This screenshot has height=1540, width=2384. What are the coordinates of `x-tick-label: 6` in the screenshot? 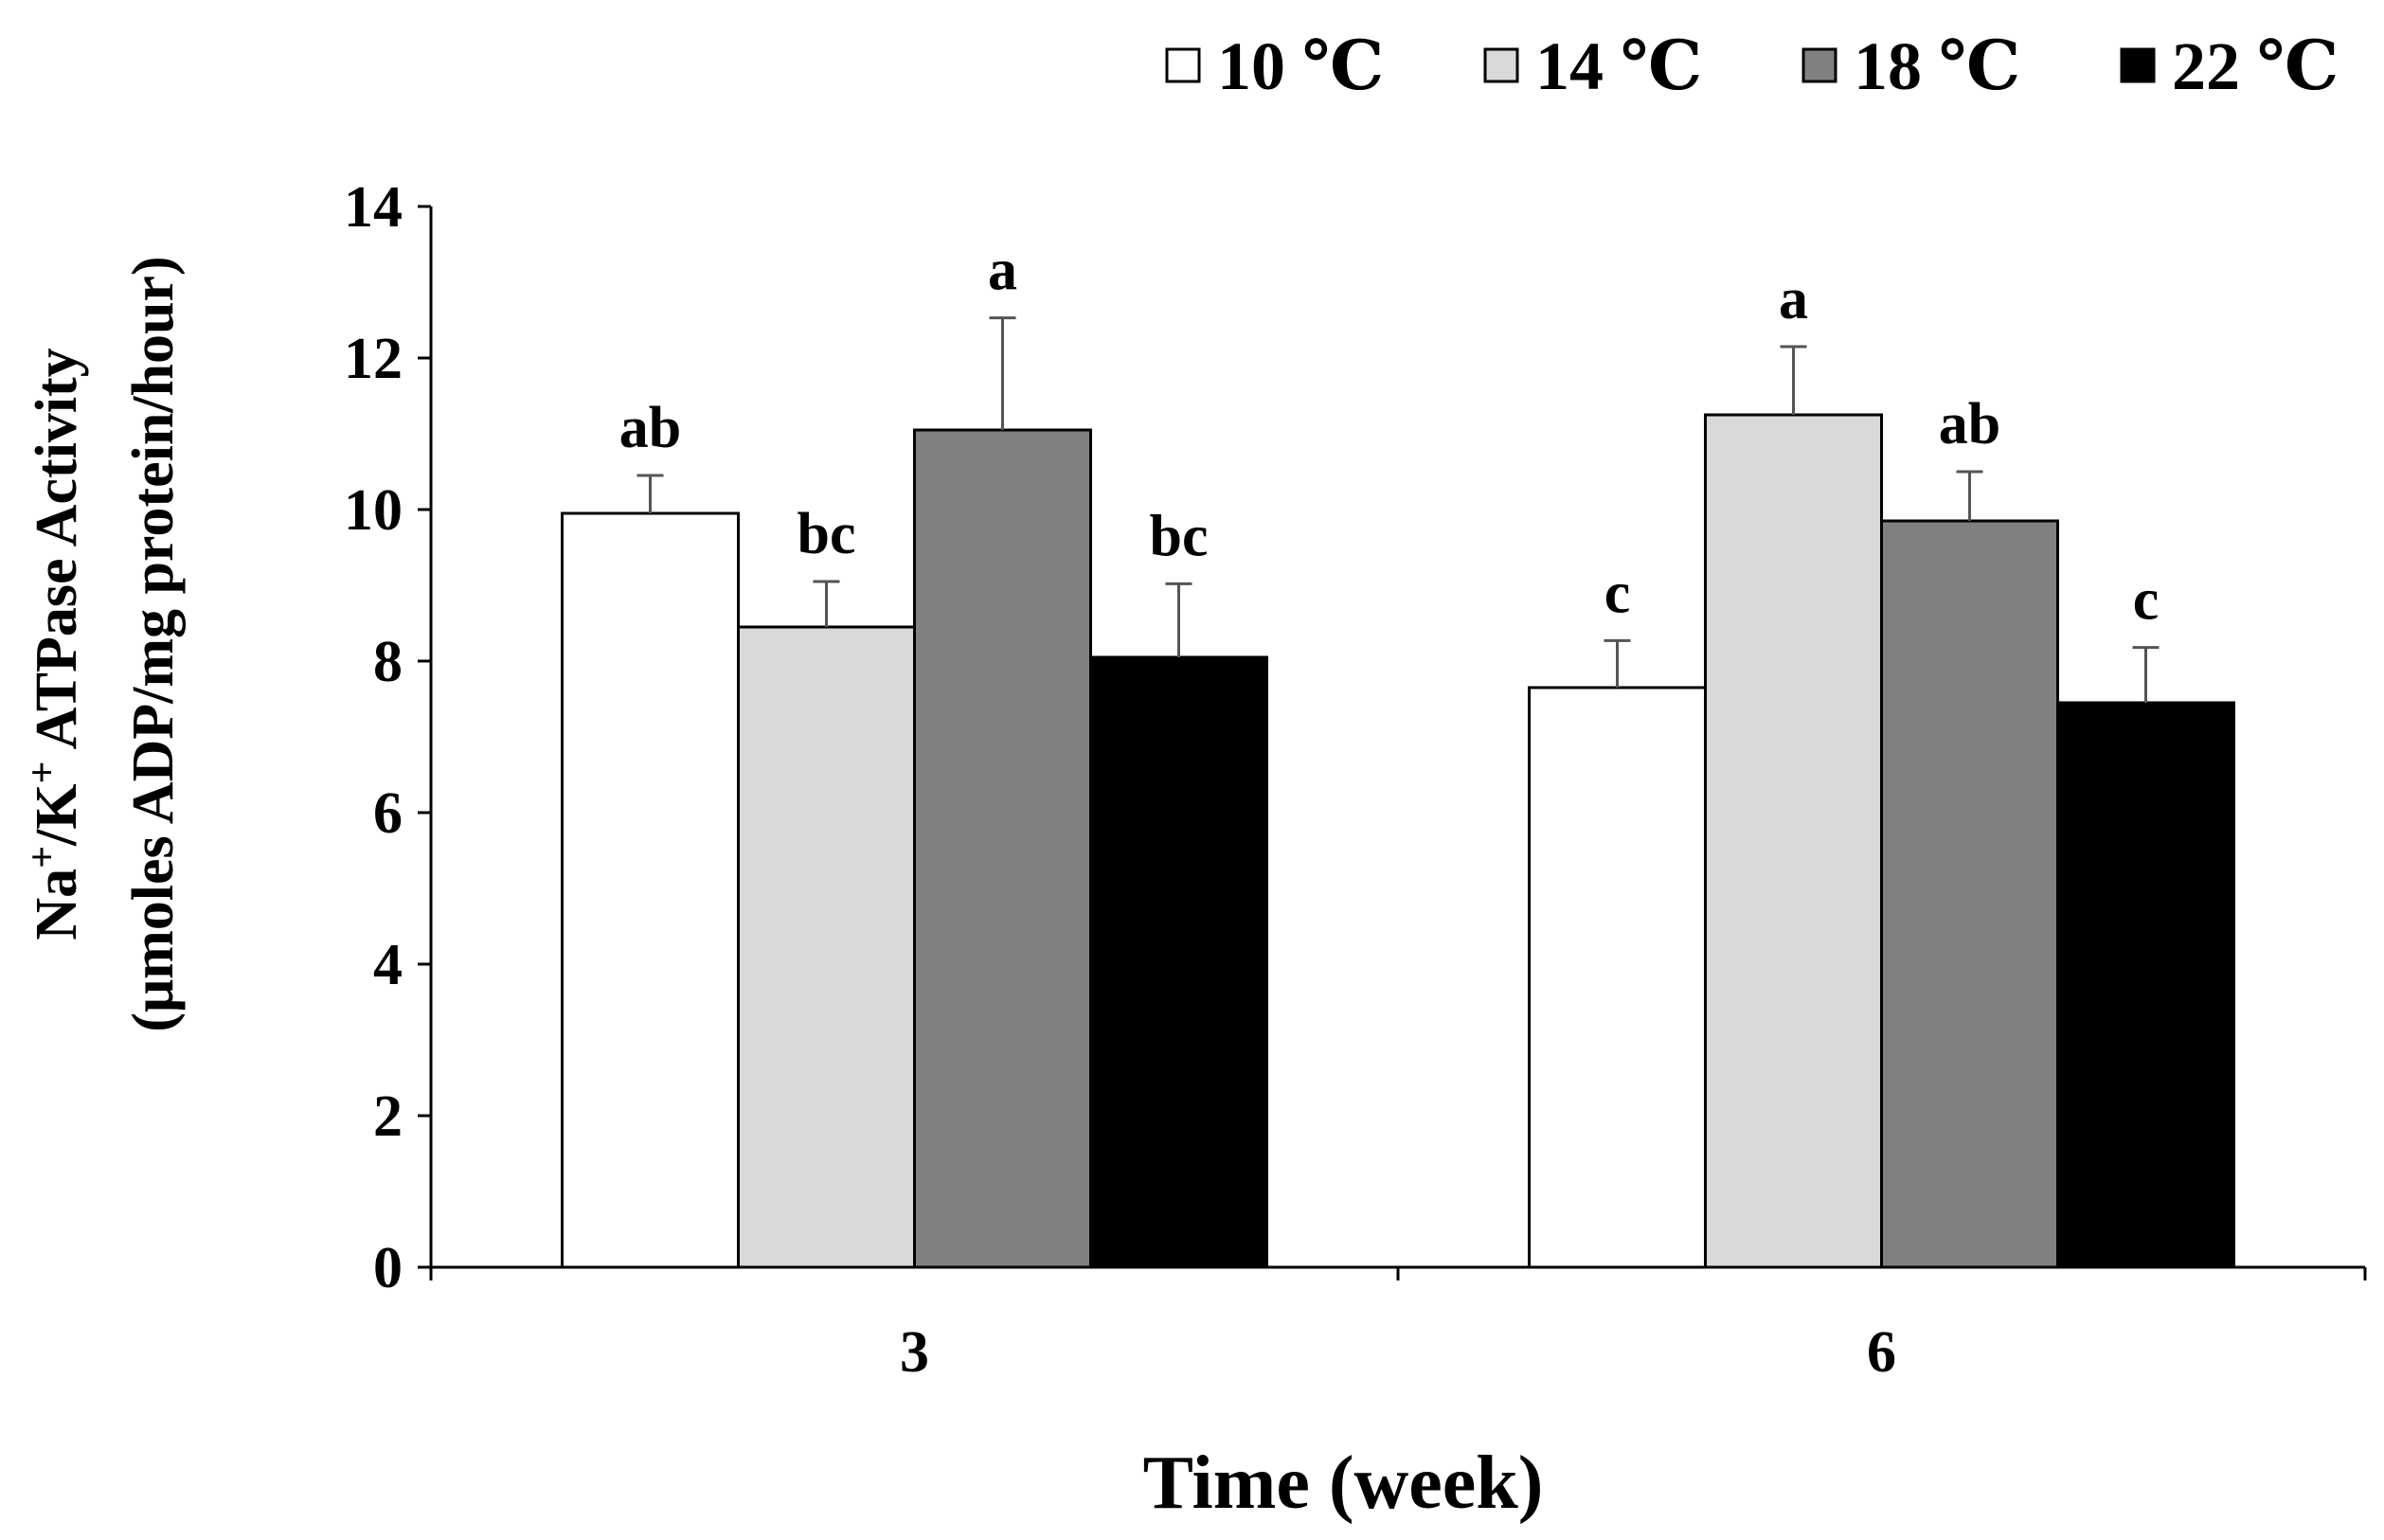 It's located at (1881, 1352).